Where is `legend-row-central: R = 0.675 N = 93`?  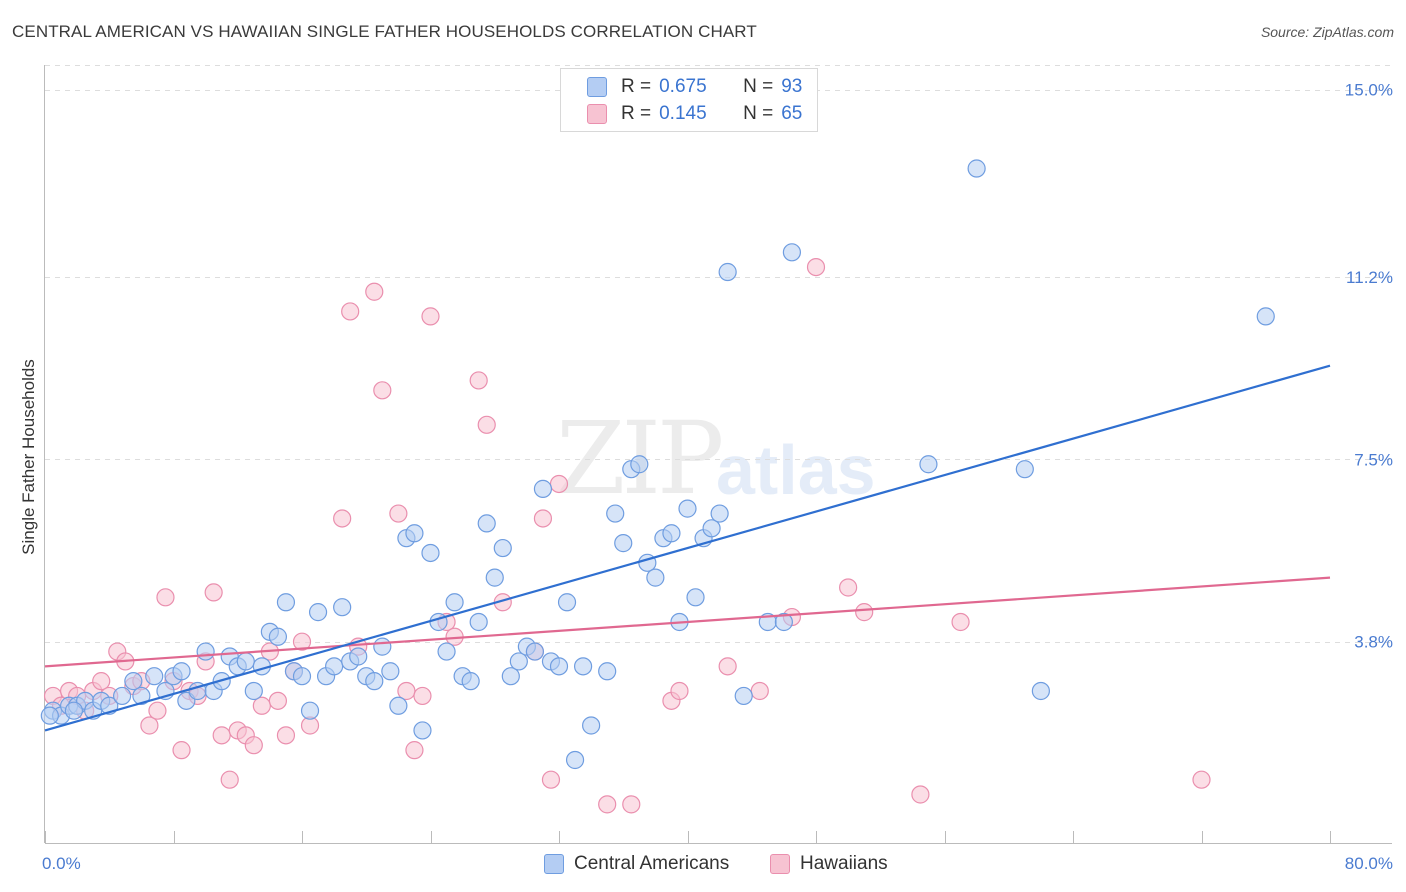
legend-row-central: R = 0.675 N = 93 is located at coordinates (694, 87).